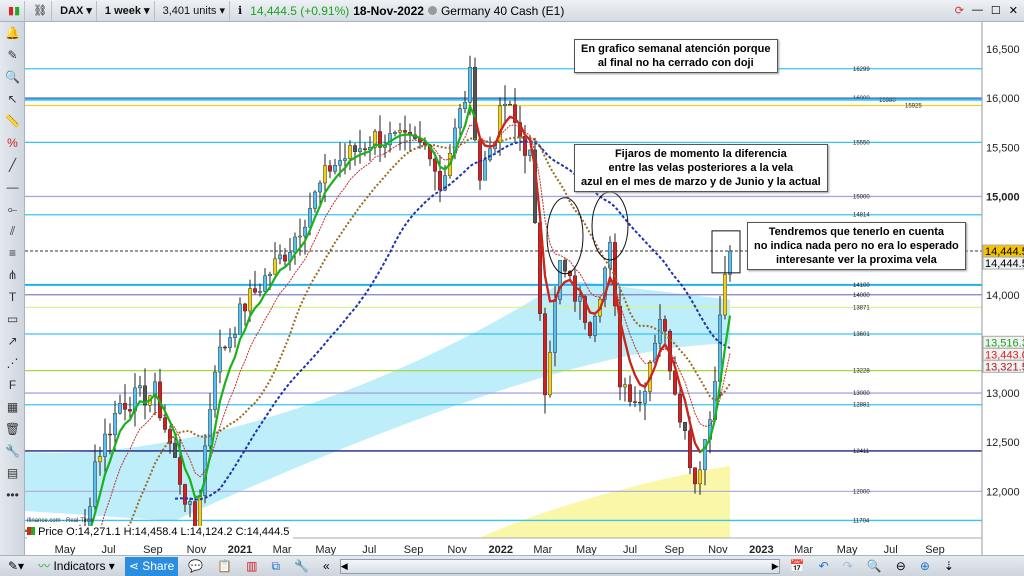 This screenshot has height=576, width=1024. Describe the element at coordinates (500, 549) in the screenshot. I see `time-tick-label: 2022` at that location.